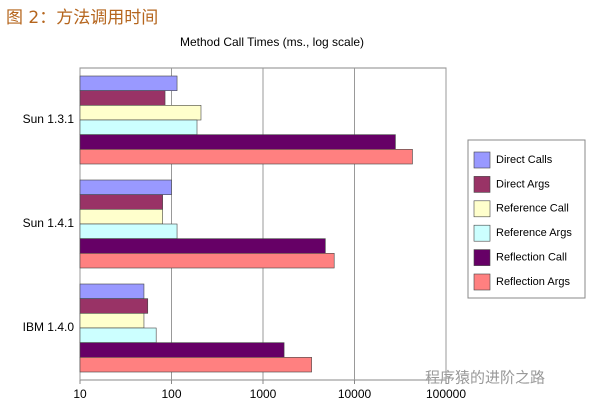 This screenshot has height=405, width=606. What do you see at coordinates (533, 282) in the screenshot?
I see `legend-label: Reflection Args` at bounding box center [533, 282].